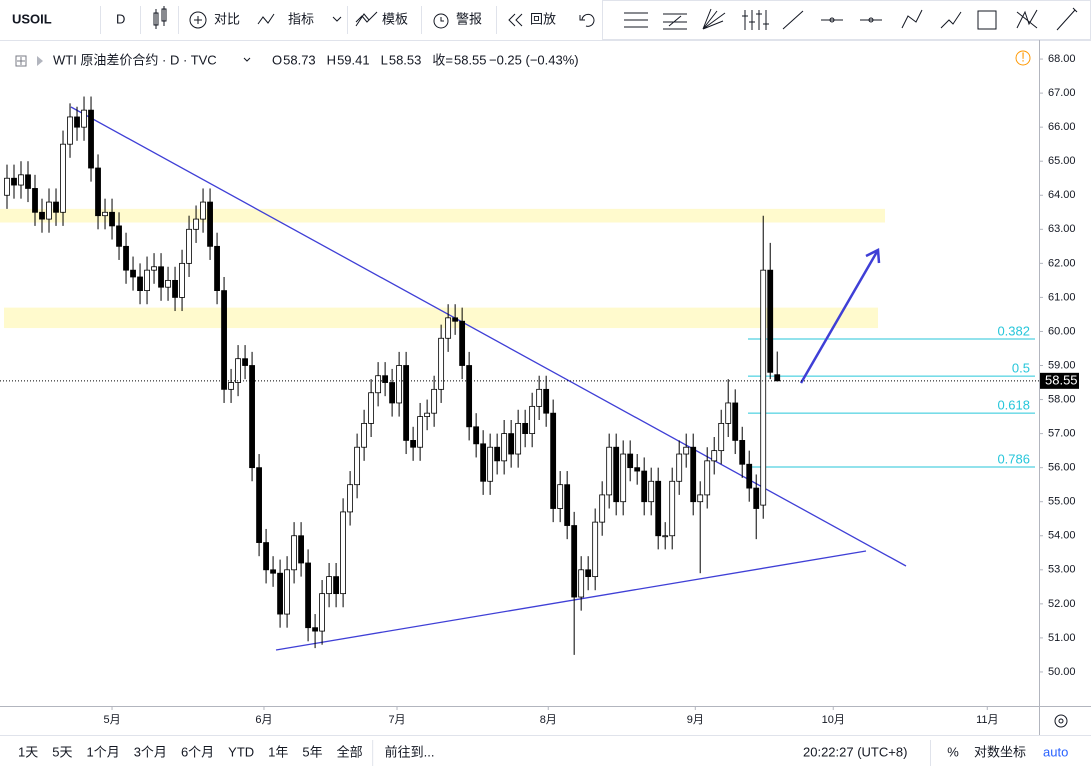  What do you see at coordinates (32, 18) in the screenshot?
I see `symbol: USOIL` at bounding box center [32, 18].